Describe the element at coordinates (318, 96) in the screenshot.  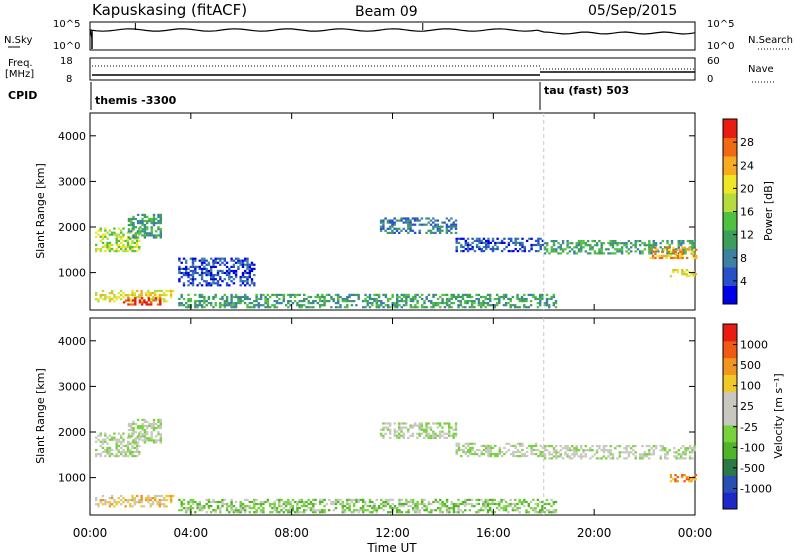
I see `cpid-strip: CPID themis -3300 tau (fast) 503` at that location.